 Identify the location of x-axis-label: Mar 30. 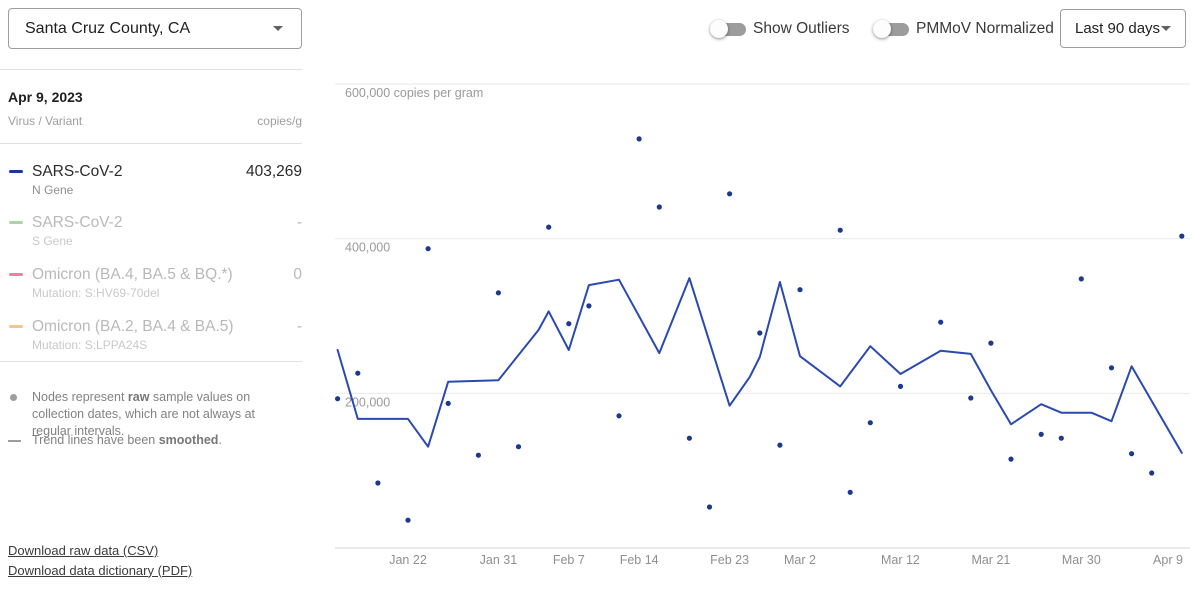
(1081, 560).